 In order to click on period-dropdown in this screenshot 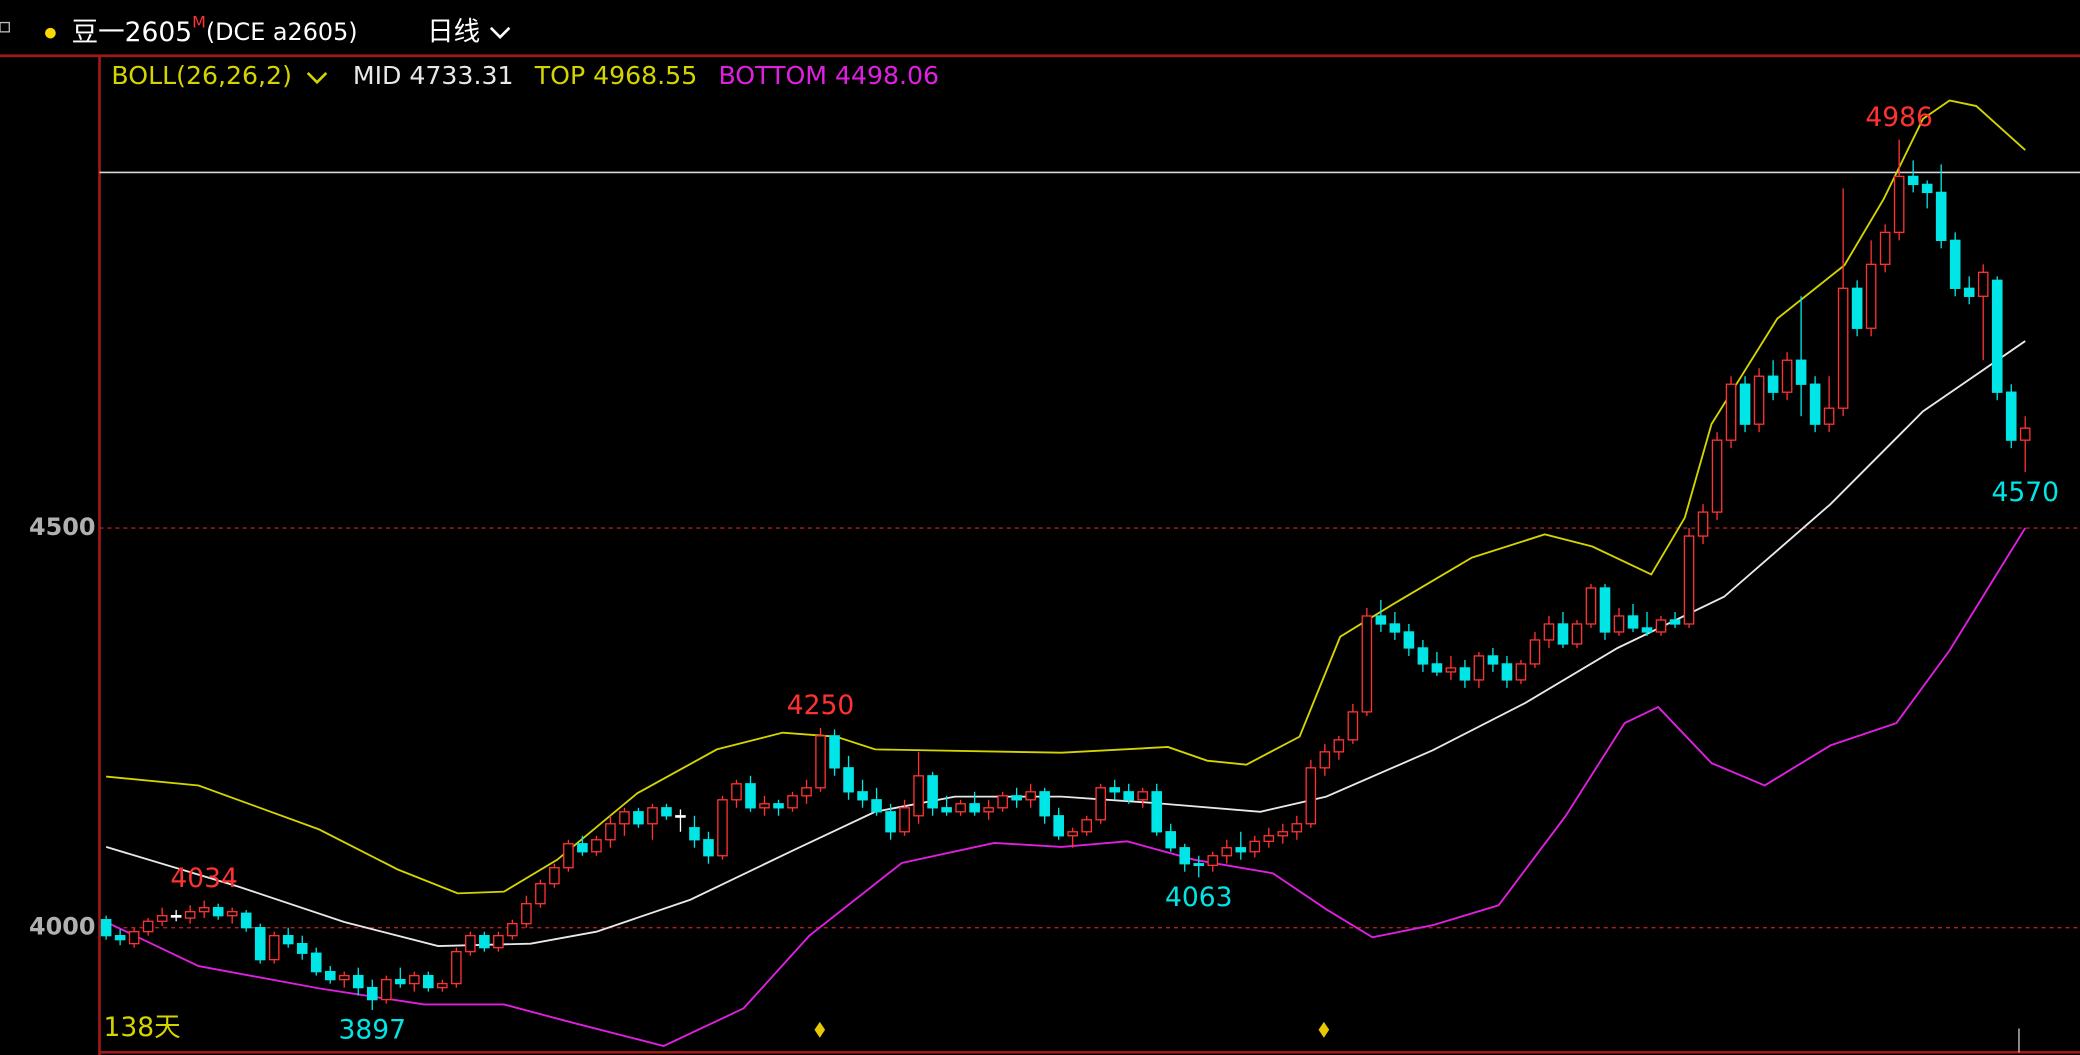, I will do `click(500, 33)`.